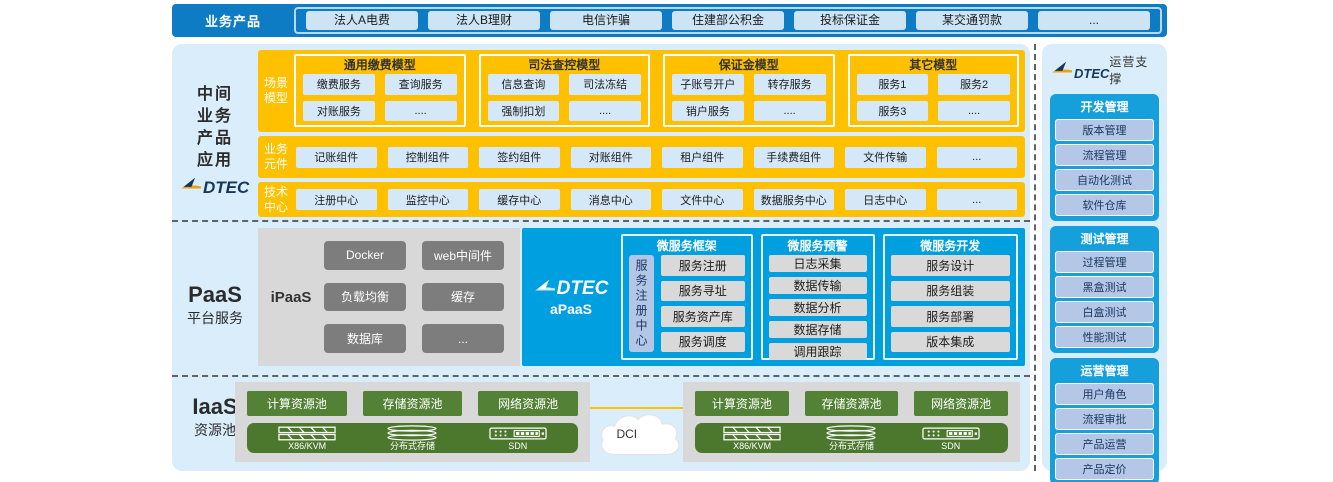  Describe the element at coordinates (793, 157) in the screenshot. I see `component-button: 手续费组件` at that location.